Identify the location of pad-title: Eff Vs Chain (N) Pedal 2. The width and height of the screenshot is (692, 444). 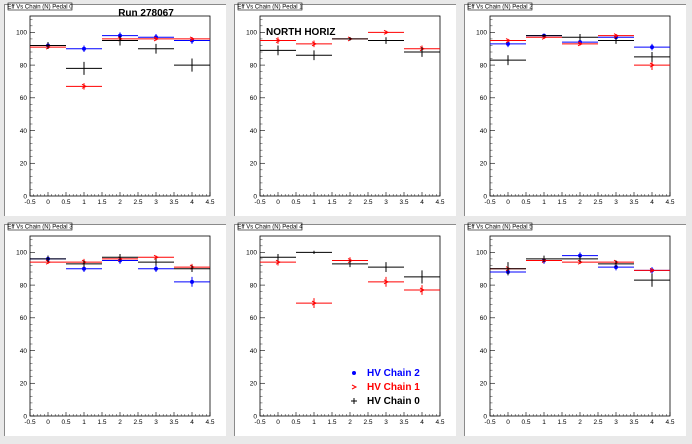
(500, 8).